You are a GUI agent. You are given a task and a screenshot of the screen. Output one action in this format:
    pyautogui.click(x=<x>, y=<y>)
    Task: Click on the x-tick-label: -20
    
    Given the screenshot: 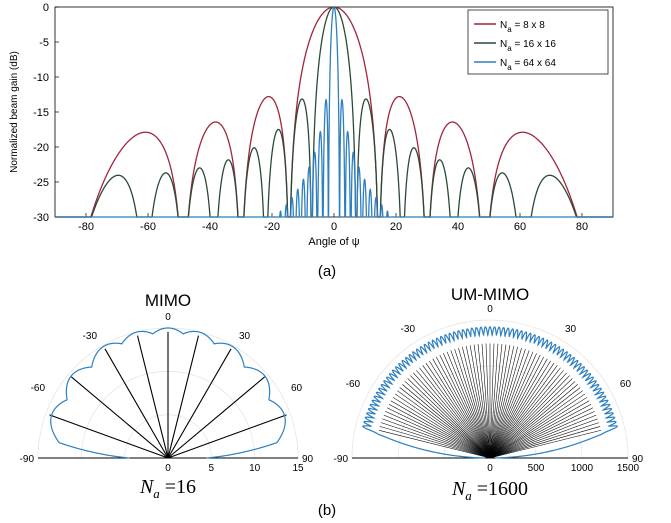 What is the action you would take?
    pyautogui.click(x=272, y=227)
    